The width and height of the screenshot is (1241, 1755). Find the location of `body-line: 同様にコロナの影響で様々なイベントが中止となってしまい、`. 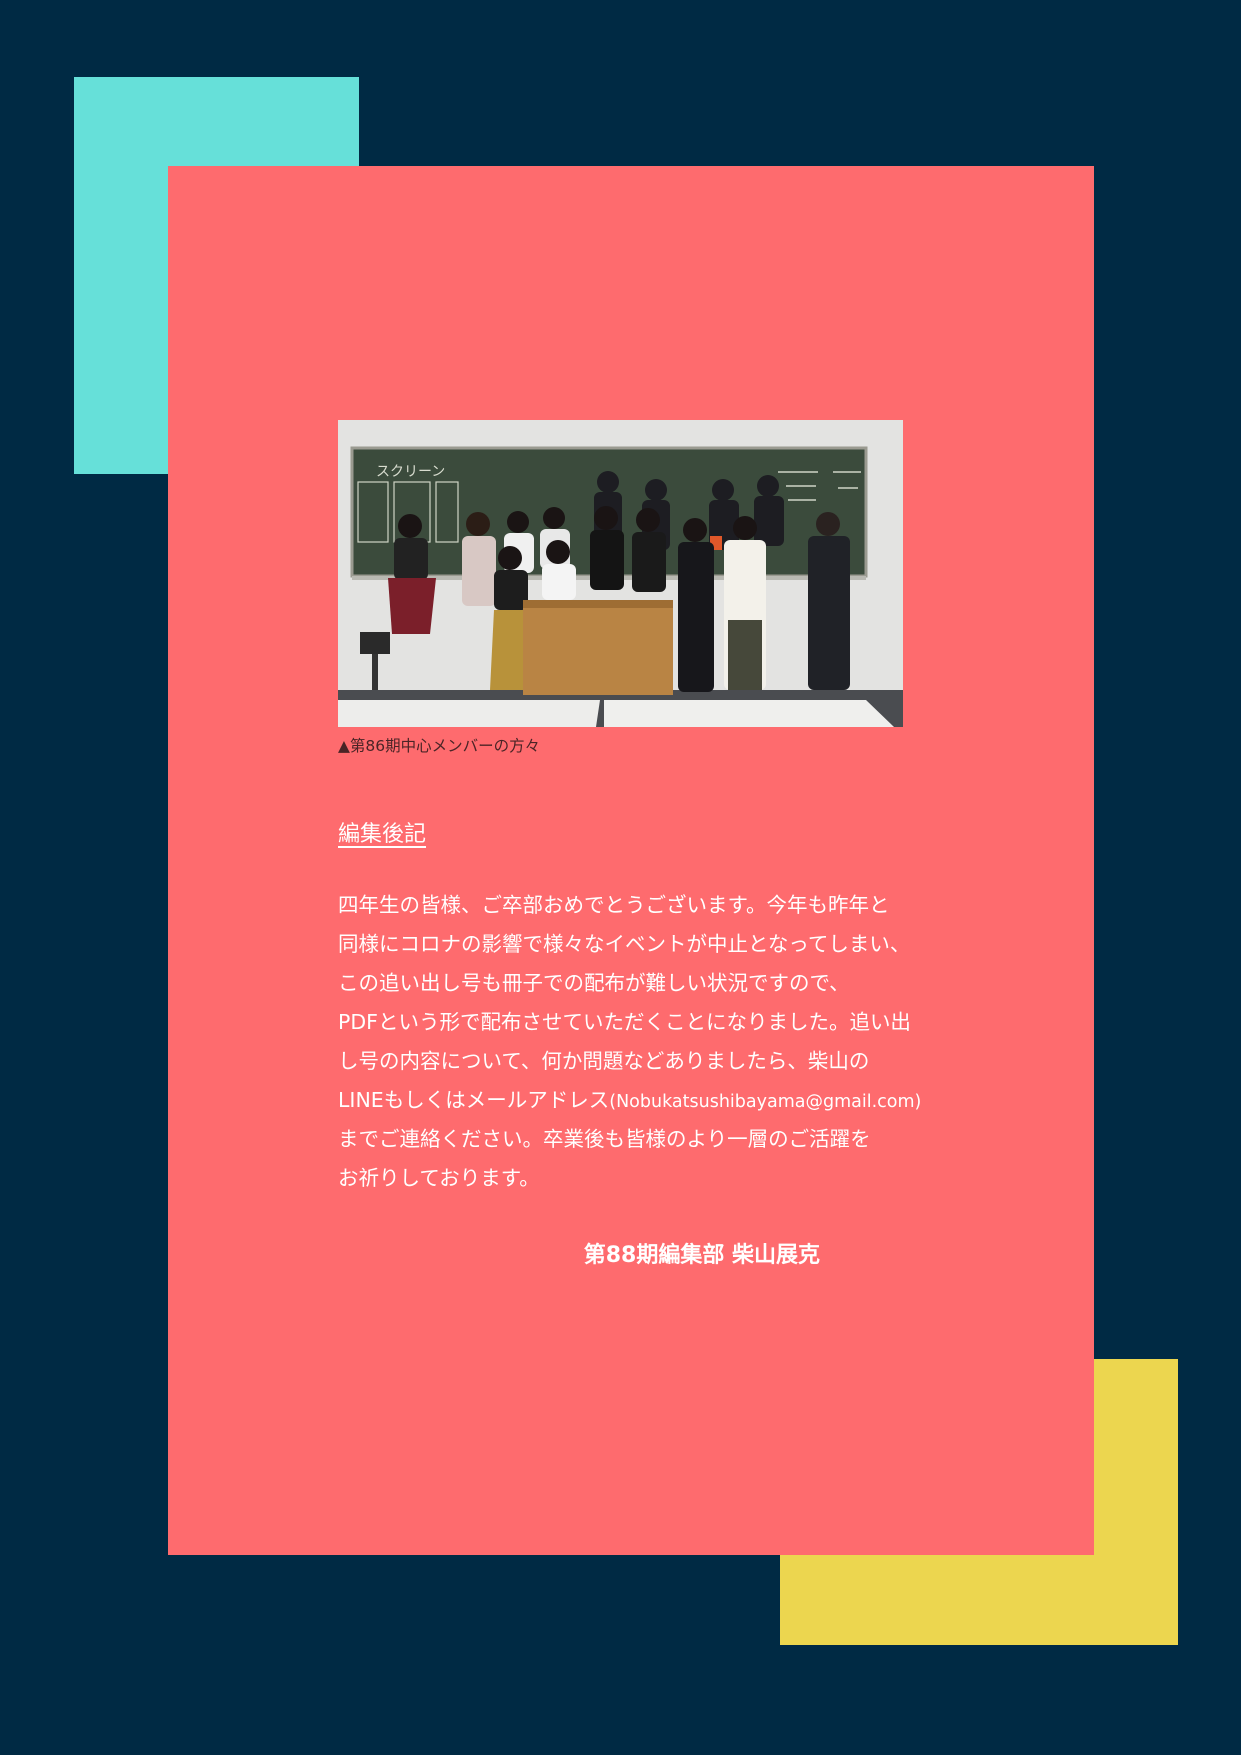

body-line: 同様にコロナの影響で様々なイベントが中止となってしまい、 is located at coordinates (624, 944).